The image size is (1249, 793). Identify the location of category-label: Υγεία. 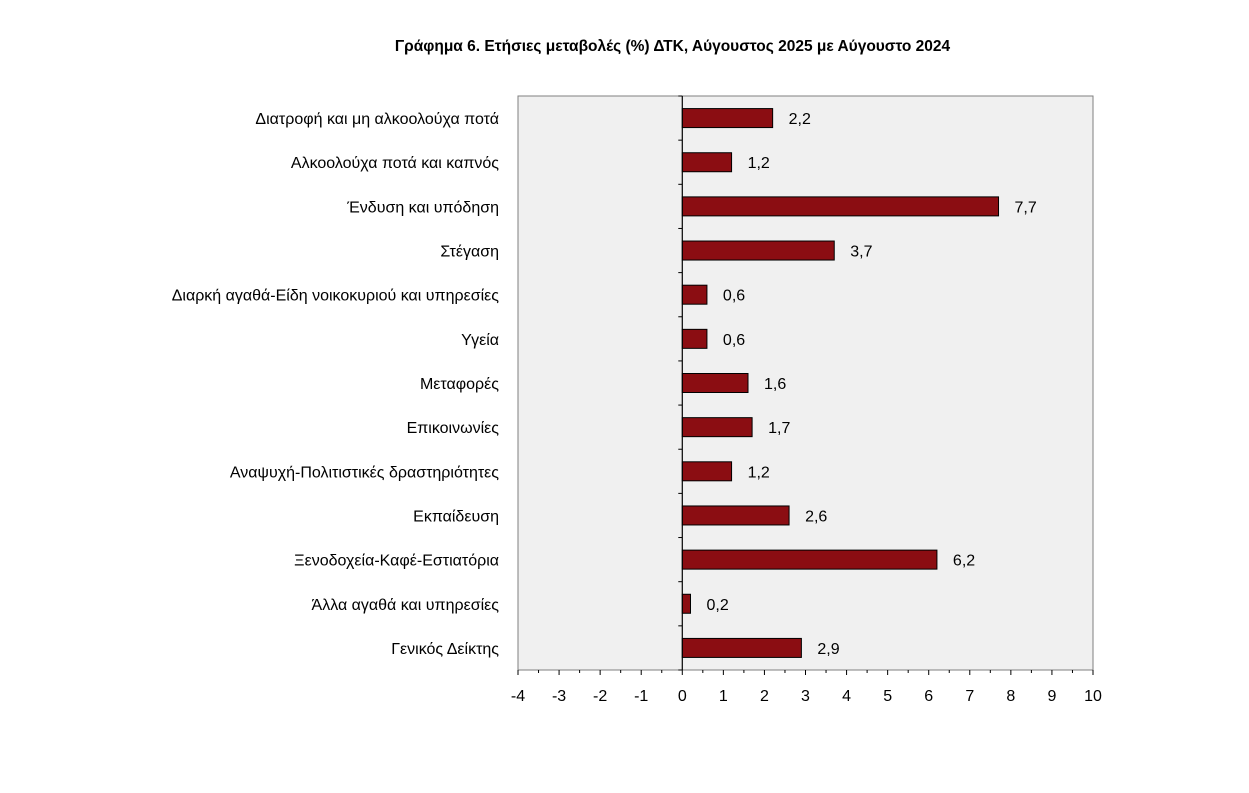
(480, 340).